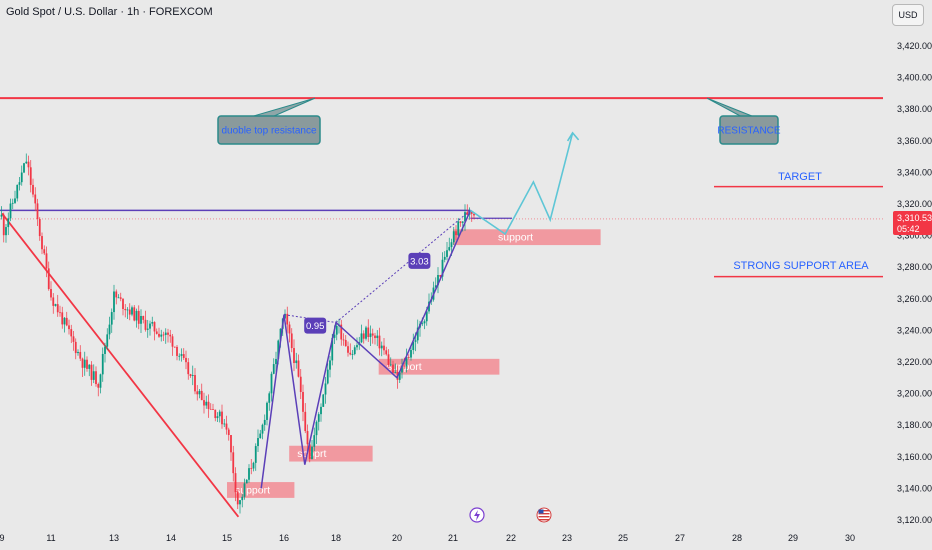 This screenshot has height=550, width=932. Describe the element at coordinates (793, 538) in the screenshot. I see `x-tick-label: 29` at that location.